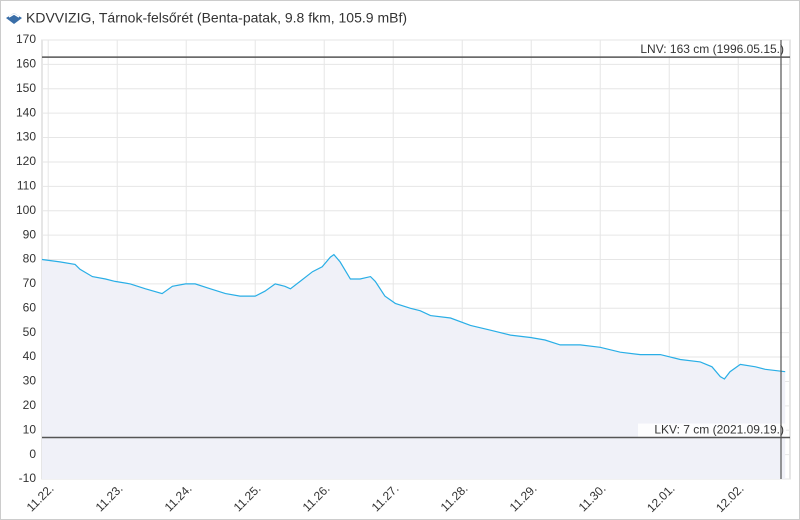  I want to click on y-tick-label: 70, so click(30, 283).